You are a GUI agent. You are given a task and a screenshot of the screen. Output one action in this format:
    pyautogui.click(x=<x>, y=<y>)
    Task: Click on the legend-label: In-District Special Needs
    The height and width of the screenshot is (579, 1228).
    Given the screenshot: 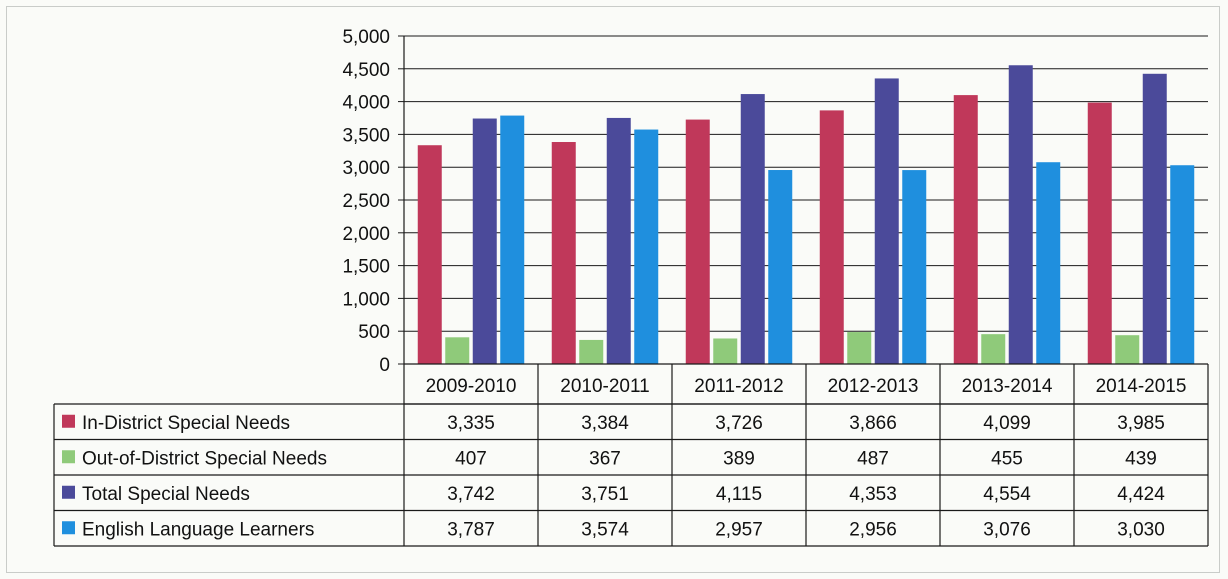 What is the action you would take?
    pyautogui.click(x=186, y=423)
    